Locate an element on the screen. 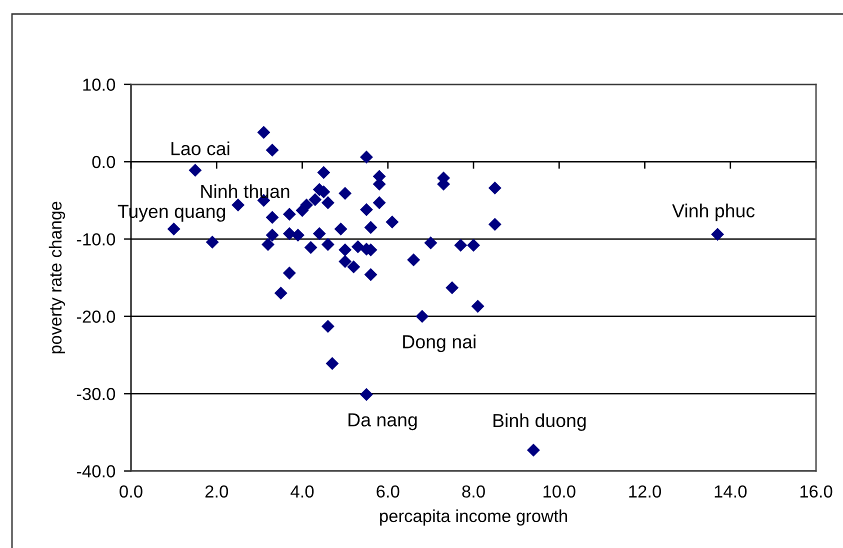 Image resolution: width=843 pixels, height=548 pixels. x-tick-label: 2.0 is located at coordinates (216, 491).